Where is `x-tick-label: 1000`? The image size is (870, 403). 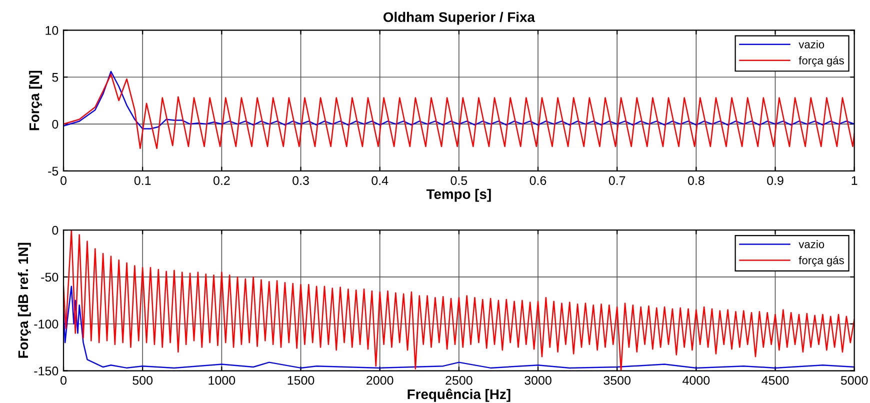 x-tick-label: 1000 is located at coordinates (222, 380).